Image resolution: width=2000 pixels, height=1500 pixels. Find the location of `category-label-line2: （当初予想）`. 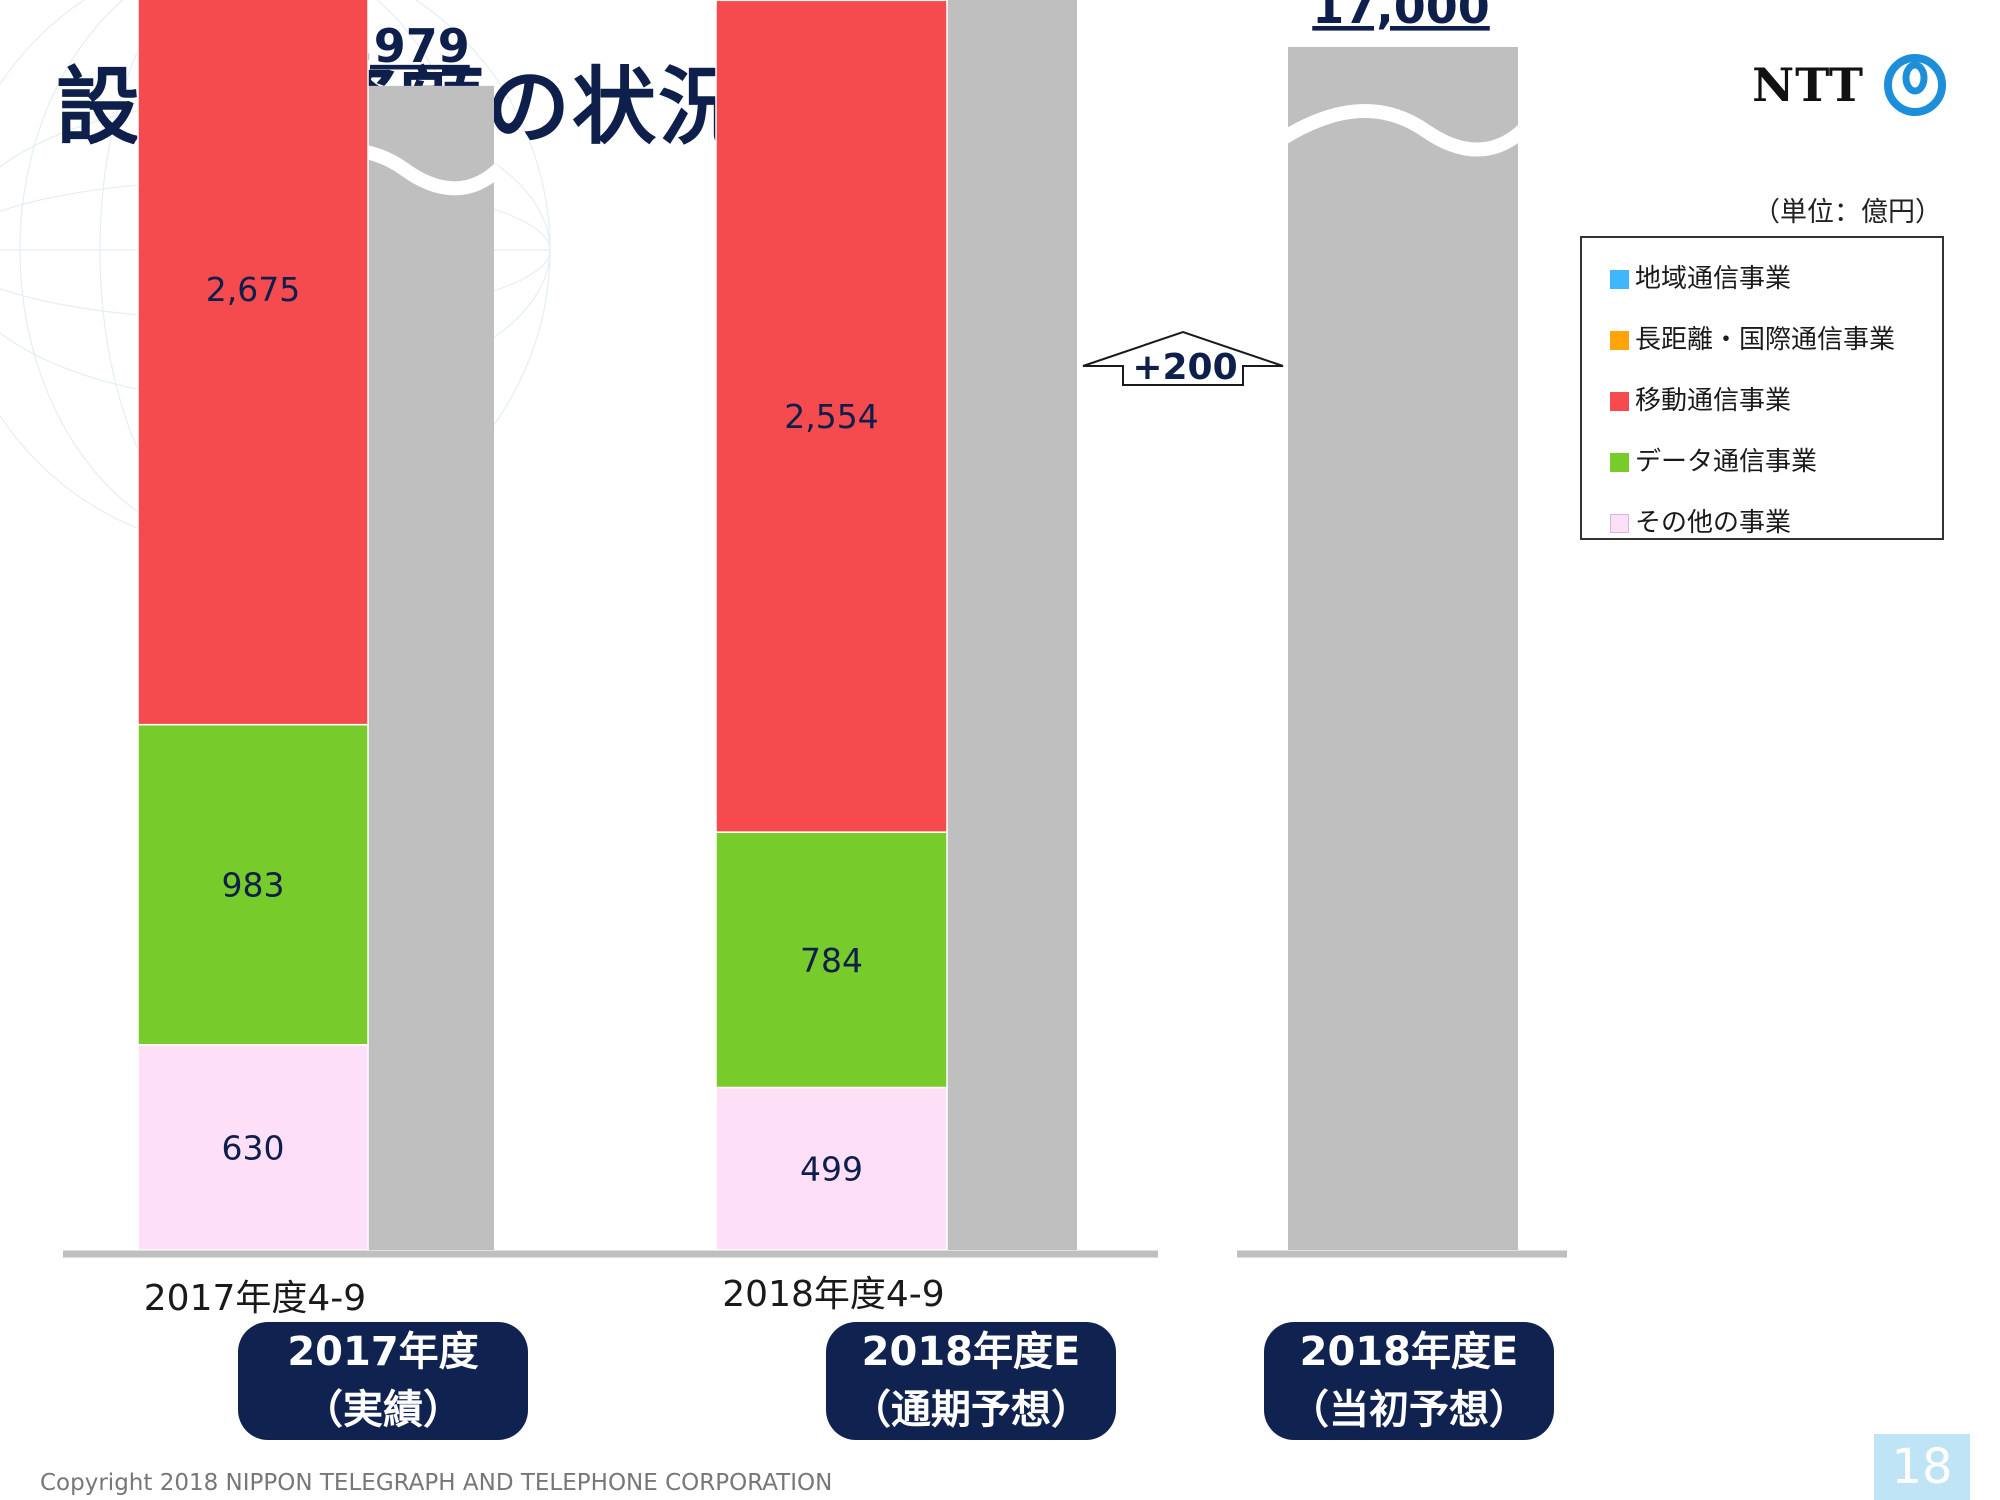

category-label-line2: （当初予想） is located at coordinates (1409, 1410).